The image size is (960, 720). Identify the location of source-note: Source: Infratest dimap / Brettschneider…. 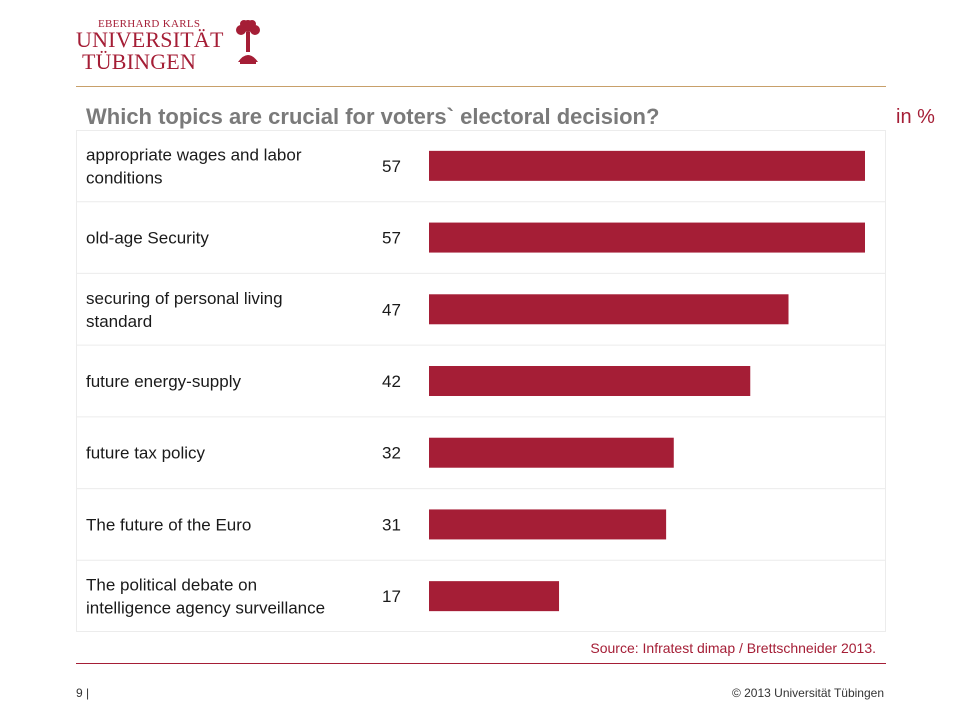
(733, 648).